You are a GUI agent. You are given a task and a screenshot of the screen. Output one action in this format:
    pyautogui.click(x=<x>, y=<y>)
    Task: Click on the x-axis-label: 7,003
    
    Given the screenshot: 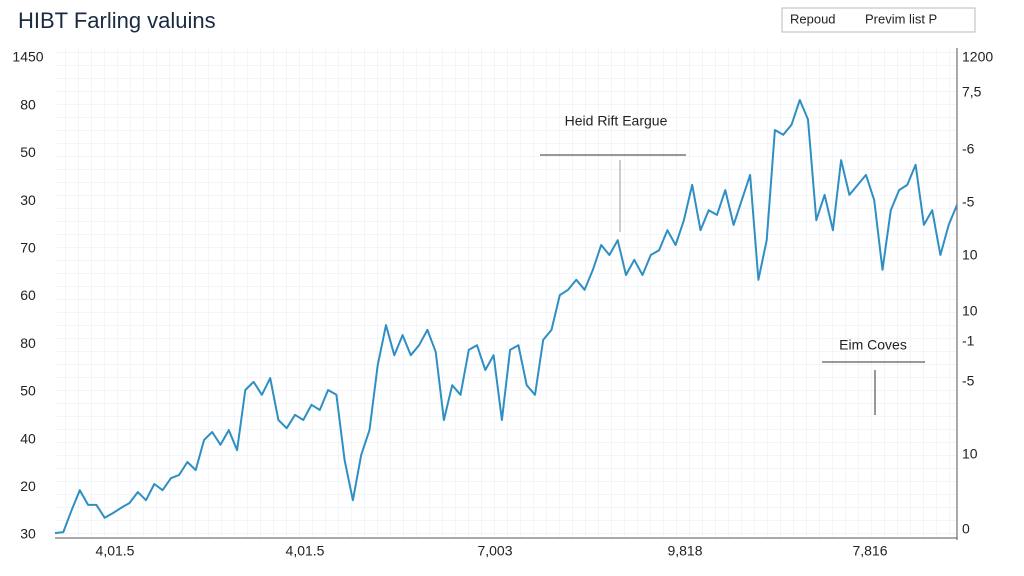 What is the action you would take?
    pyautogui.click(x=494, y=551)
    